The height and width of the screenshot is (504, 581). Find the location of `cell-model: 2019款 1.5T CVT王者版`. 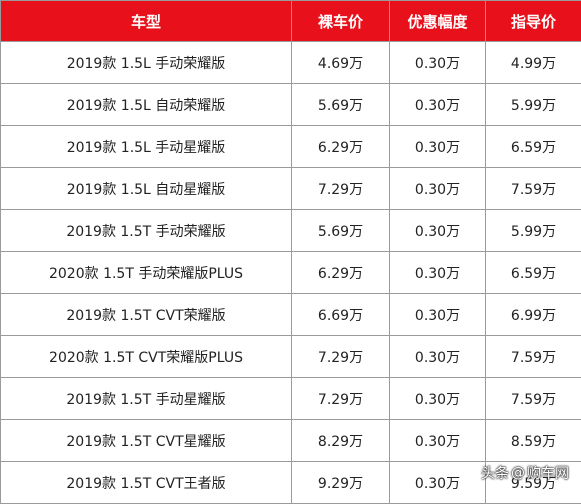

cell-model: 2019款 1.5T CVT王者版 is located at coordinates (146, 483).